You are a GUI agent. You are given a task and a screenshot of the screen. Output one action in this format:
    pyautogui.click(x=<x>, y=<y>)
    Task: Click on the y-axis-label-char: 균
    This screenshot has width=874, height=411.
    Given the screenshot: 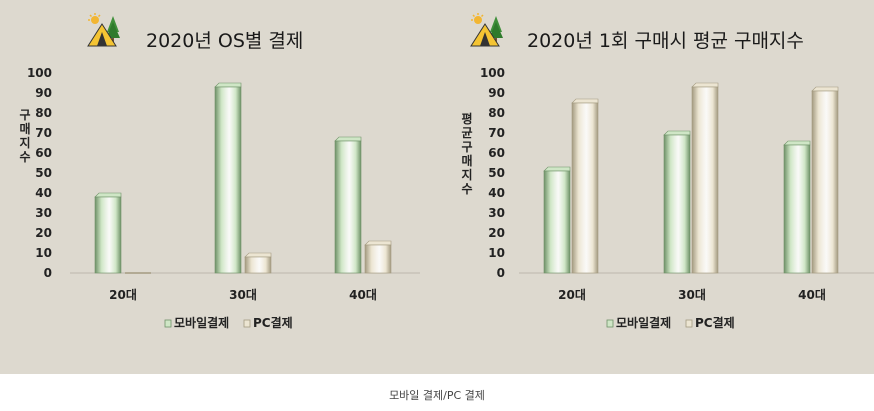 What is the action you would take?
    pyautogui.click(x=467, y=133)
    